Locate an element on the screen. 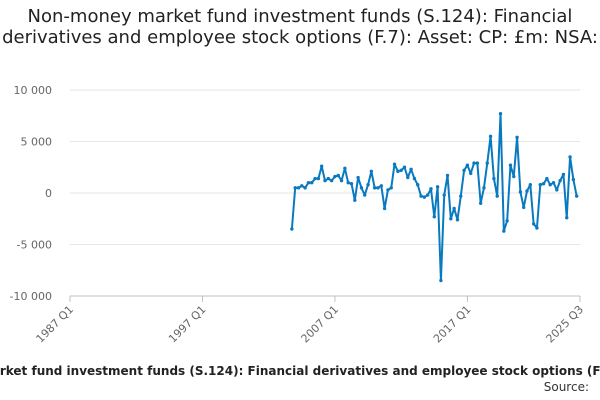 The height and width of the screenshot is (400, 600). y-tick: 5 000 is located at coordinates (37, 142).